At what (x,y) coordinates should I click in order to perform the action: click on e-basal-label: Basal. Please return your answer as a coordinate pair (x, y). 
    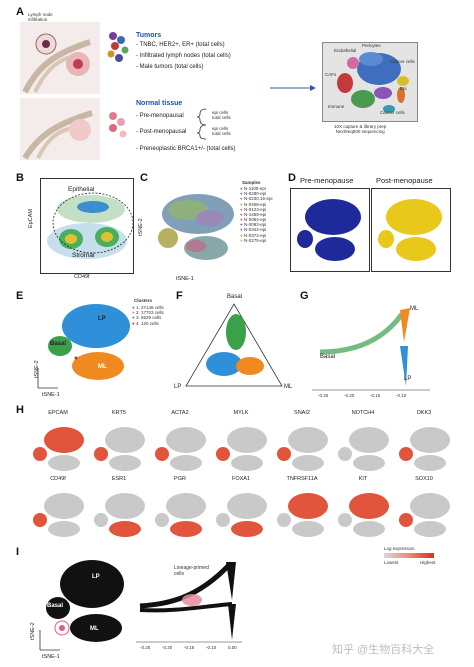
    Looking at the image, I should click on (58, 344).